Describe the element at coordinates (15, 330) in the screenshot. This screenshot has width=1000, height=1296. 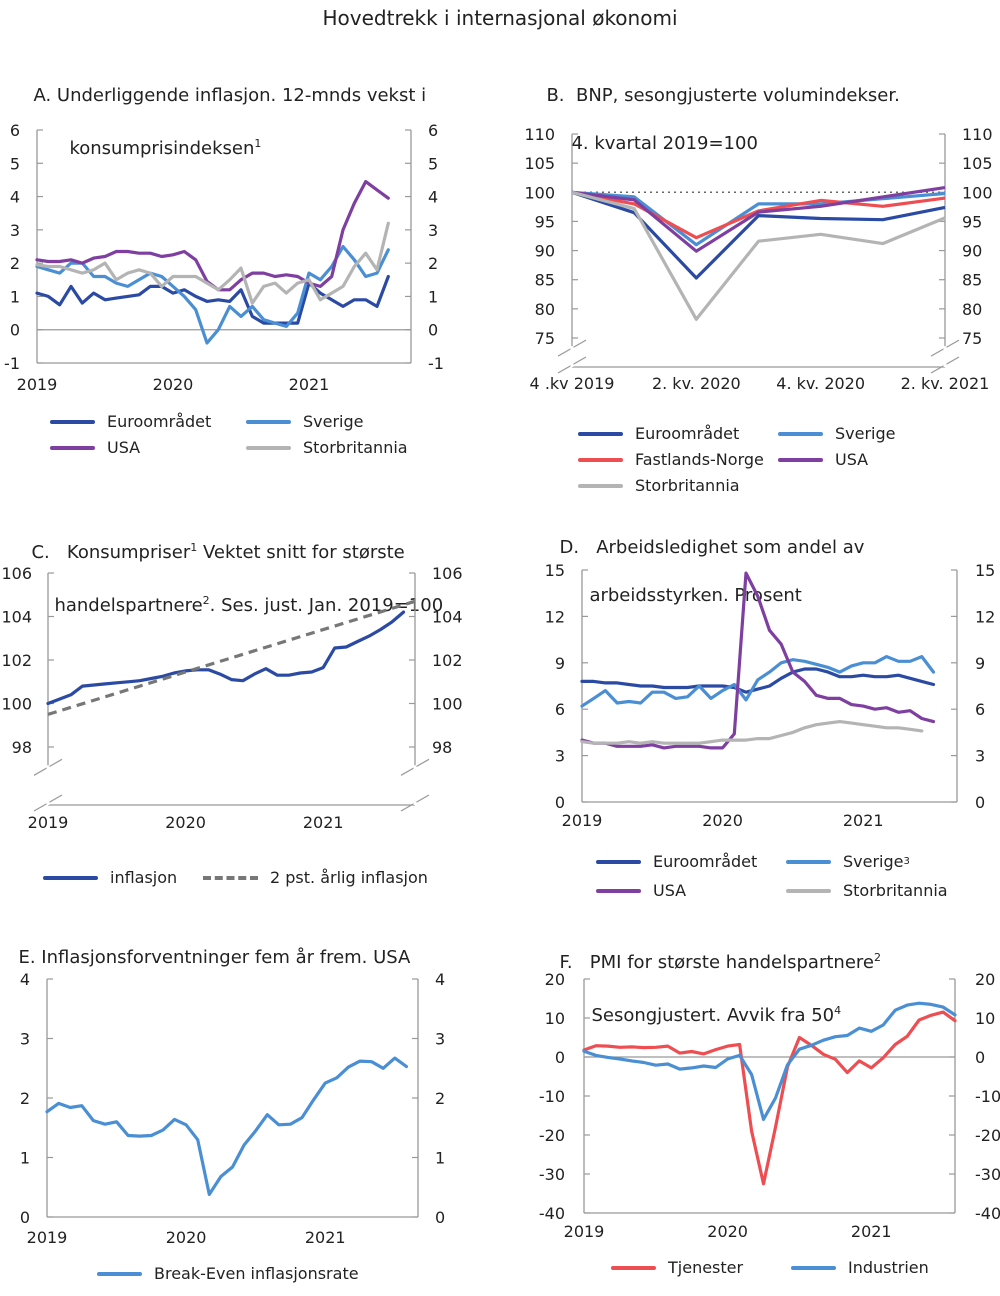
I see `y-tick-label-left: 0` at that location.